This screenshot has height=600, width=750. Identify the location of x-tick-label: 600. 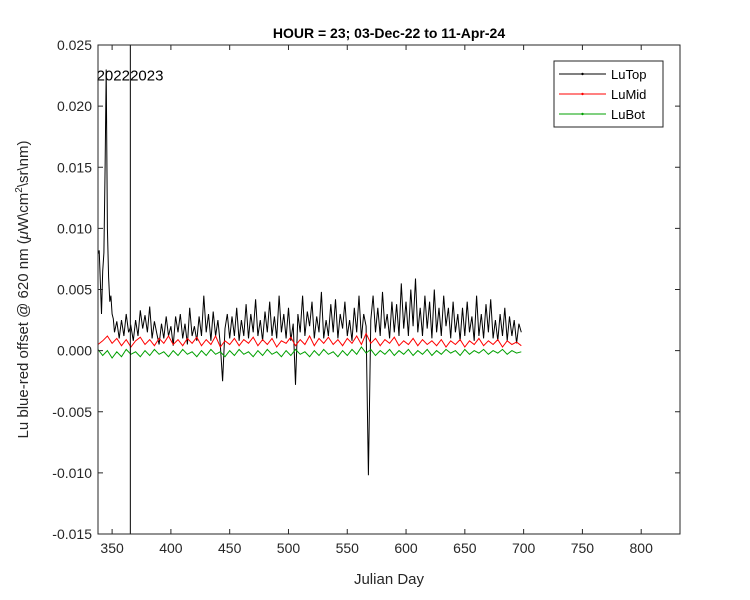
(406, 548).